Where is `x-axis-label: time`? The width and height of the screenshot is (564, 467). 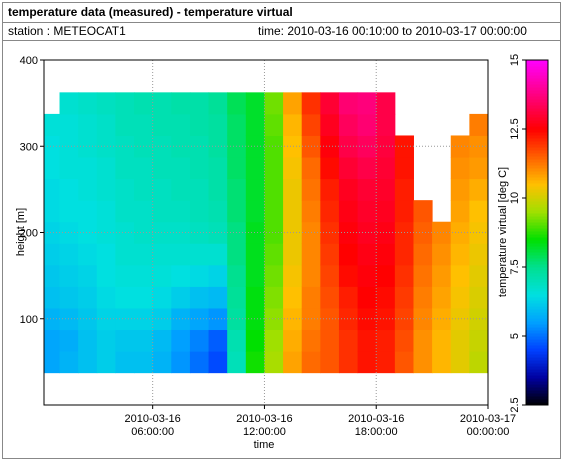 x-axis-label: time is located at coordinates (264, 445).